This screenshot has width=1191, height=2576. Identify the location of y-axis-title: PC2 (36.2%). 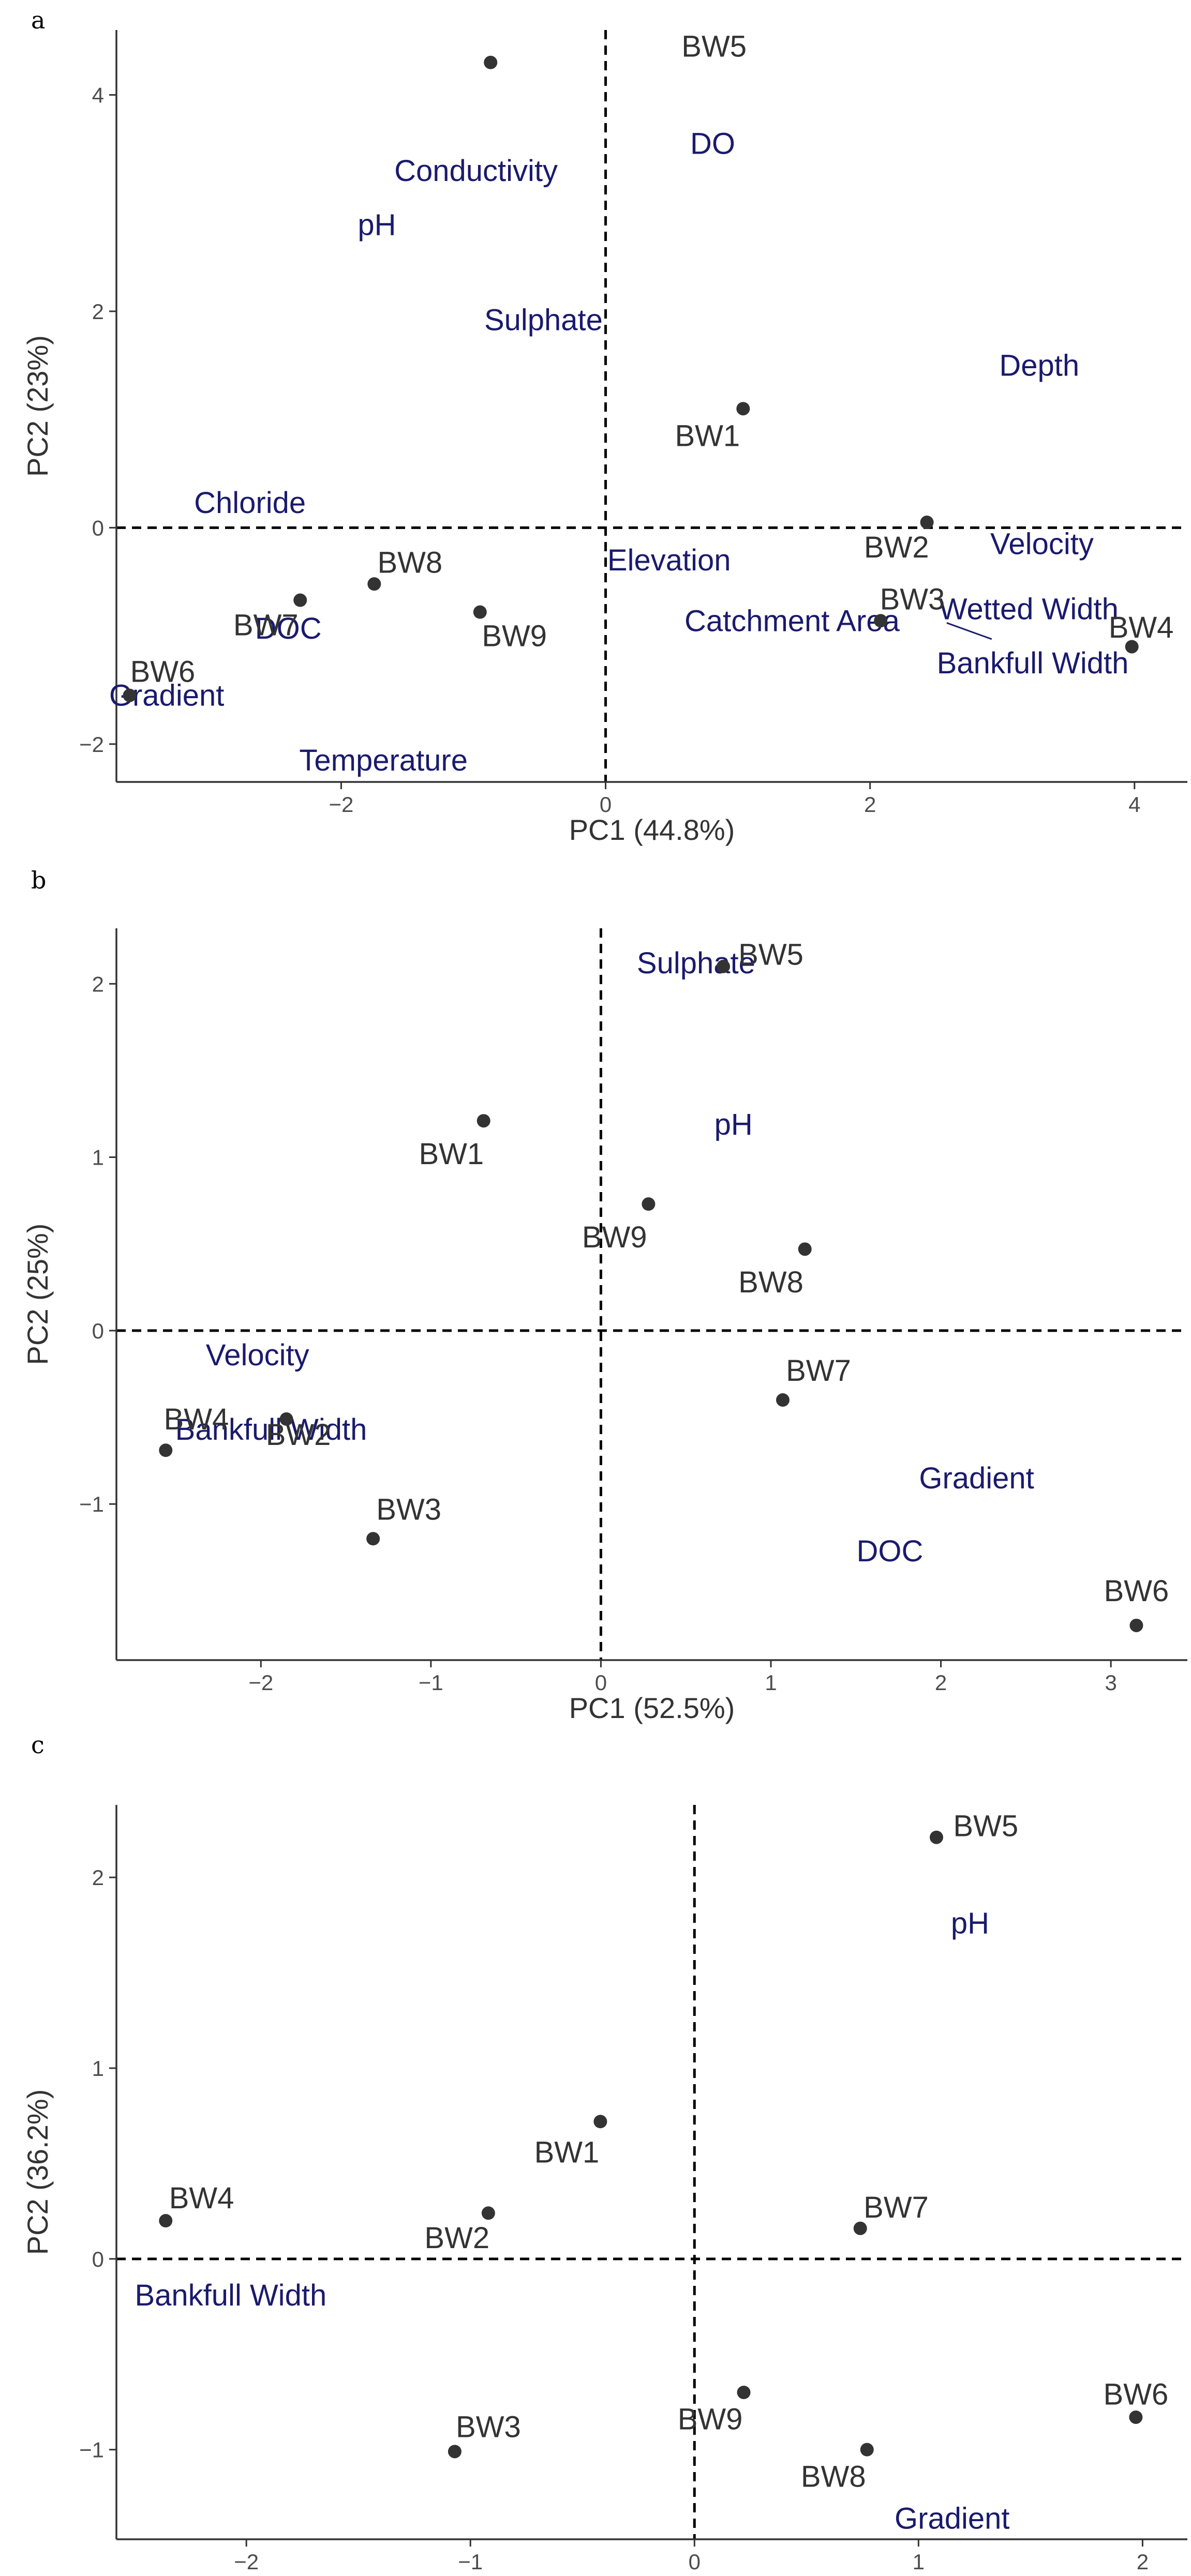
(37, 2172).